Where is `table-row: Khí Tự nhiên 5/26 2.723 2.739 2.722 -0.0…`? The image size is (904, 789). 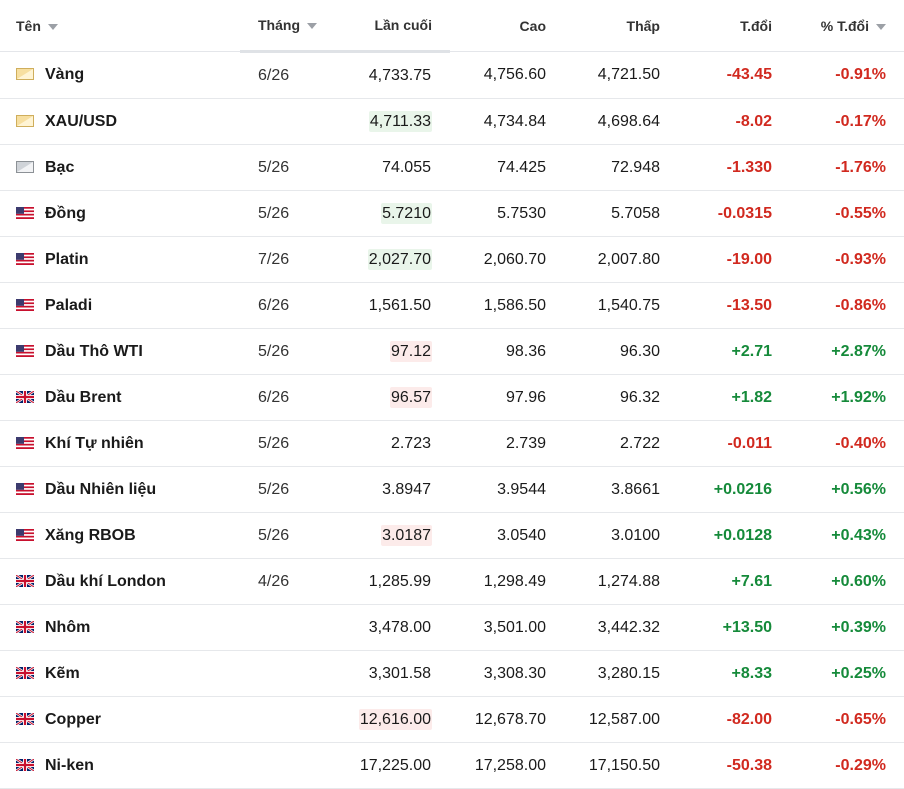
table-row: Khí Tự nhiên 5/26 2.723 2.739 2.722 -0.0… is located at coordinates (452, 443).